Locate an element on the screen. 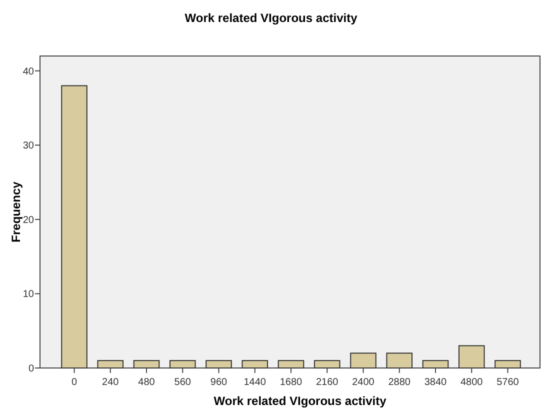  x-tick-label: 960 is located at coordinates (219, 382).